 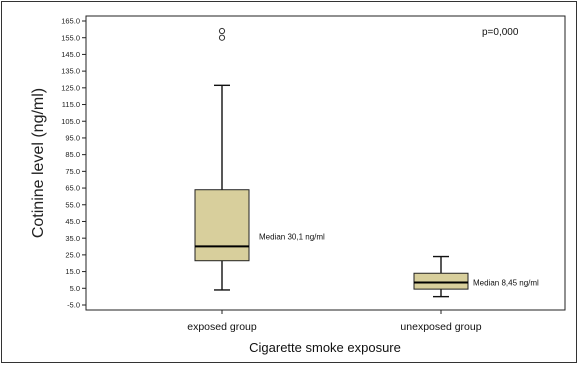 What do you see at coordinates (334, 321) in the screenshot?
I see `x-axis-labels: exposed group unexposed group` at bounding box center [334, 321].